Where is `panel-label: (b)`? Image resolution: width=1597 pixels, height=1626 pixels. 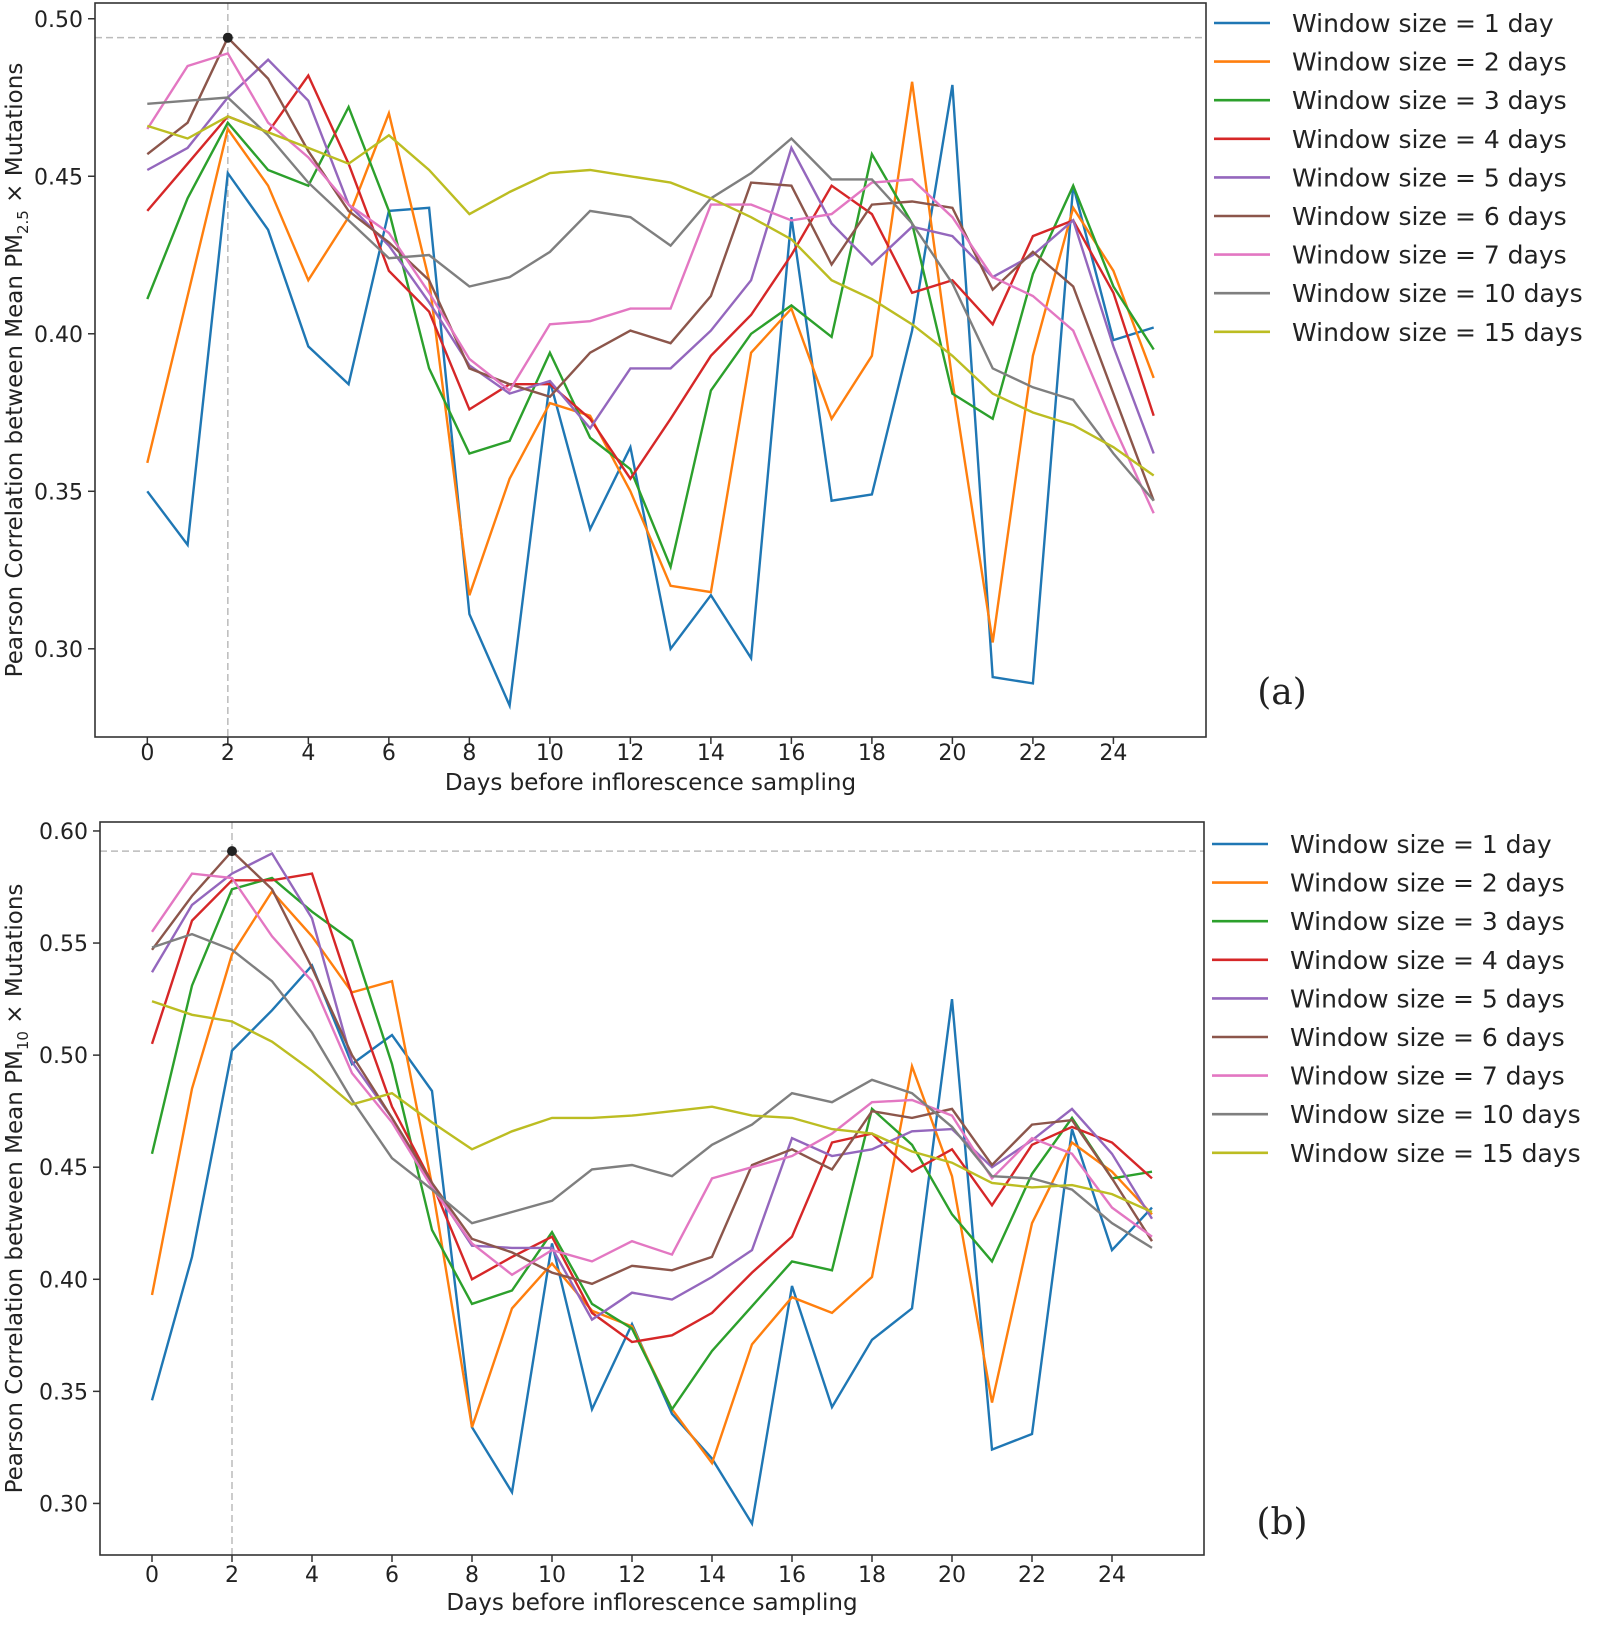
panel-label: (b) is located at coordinates (1281, 1522).